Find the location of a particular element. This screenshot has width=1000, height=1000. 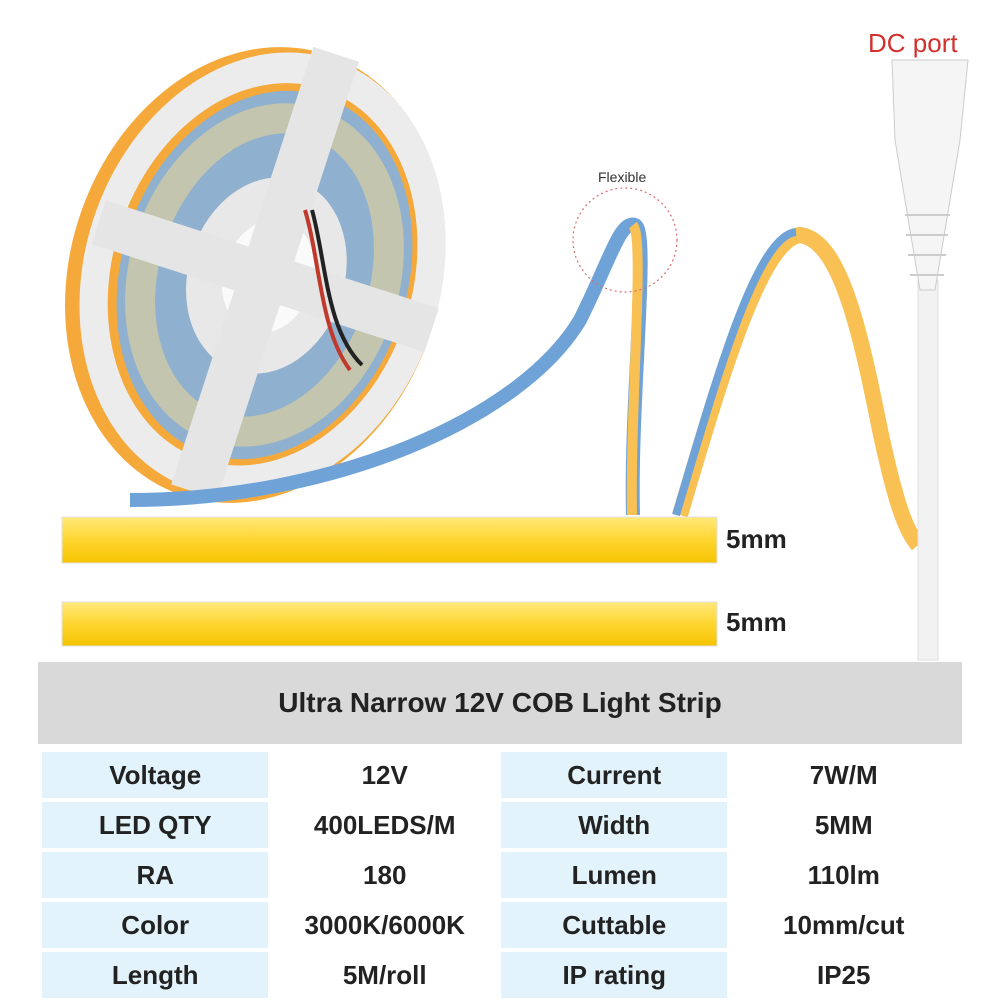

spec-key: LED QTY is located at coordinates (155, 825).